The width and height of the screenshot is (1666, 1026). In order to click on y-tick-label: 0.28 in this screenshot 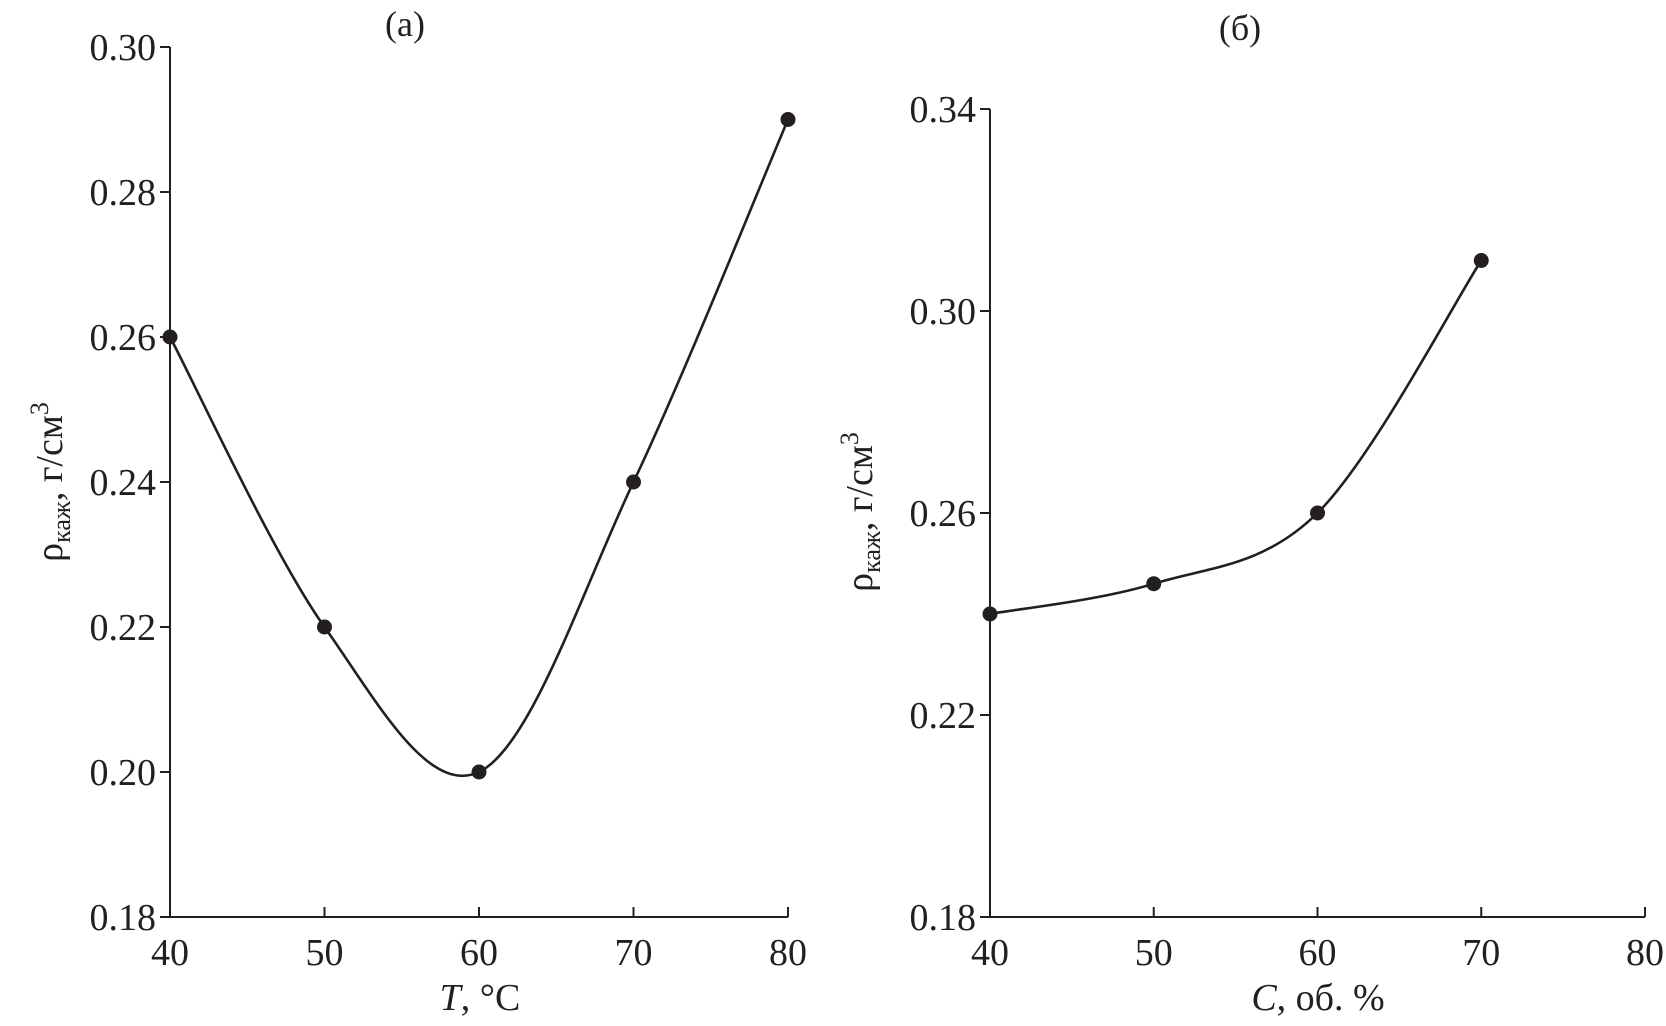, I will do `click(123, 193)`.